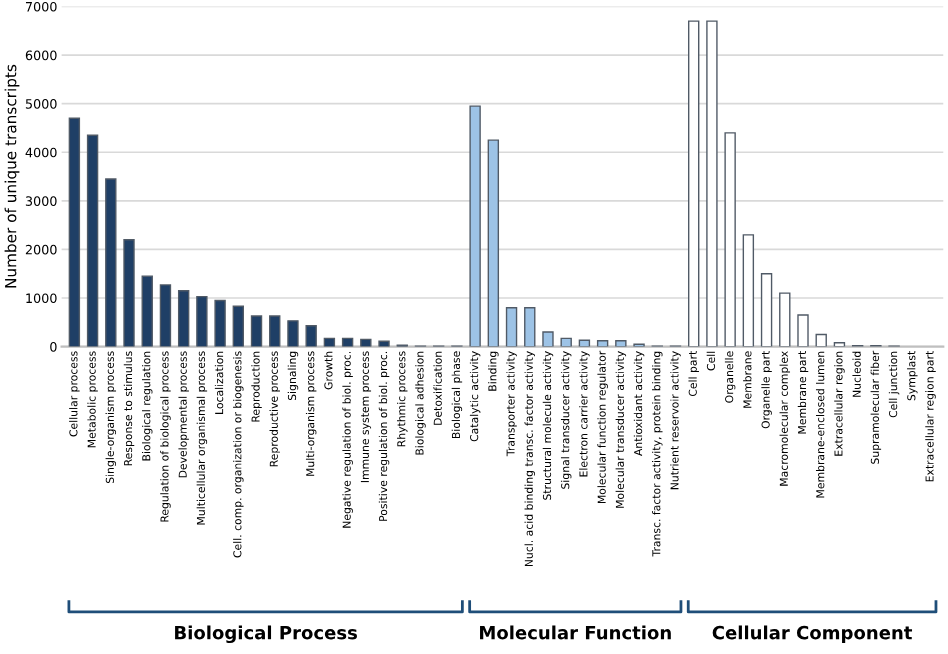 The height and width of the screenshot is (654, 948). I want to click on text: Biological Process, so click(266, 634).